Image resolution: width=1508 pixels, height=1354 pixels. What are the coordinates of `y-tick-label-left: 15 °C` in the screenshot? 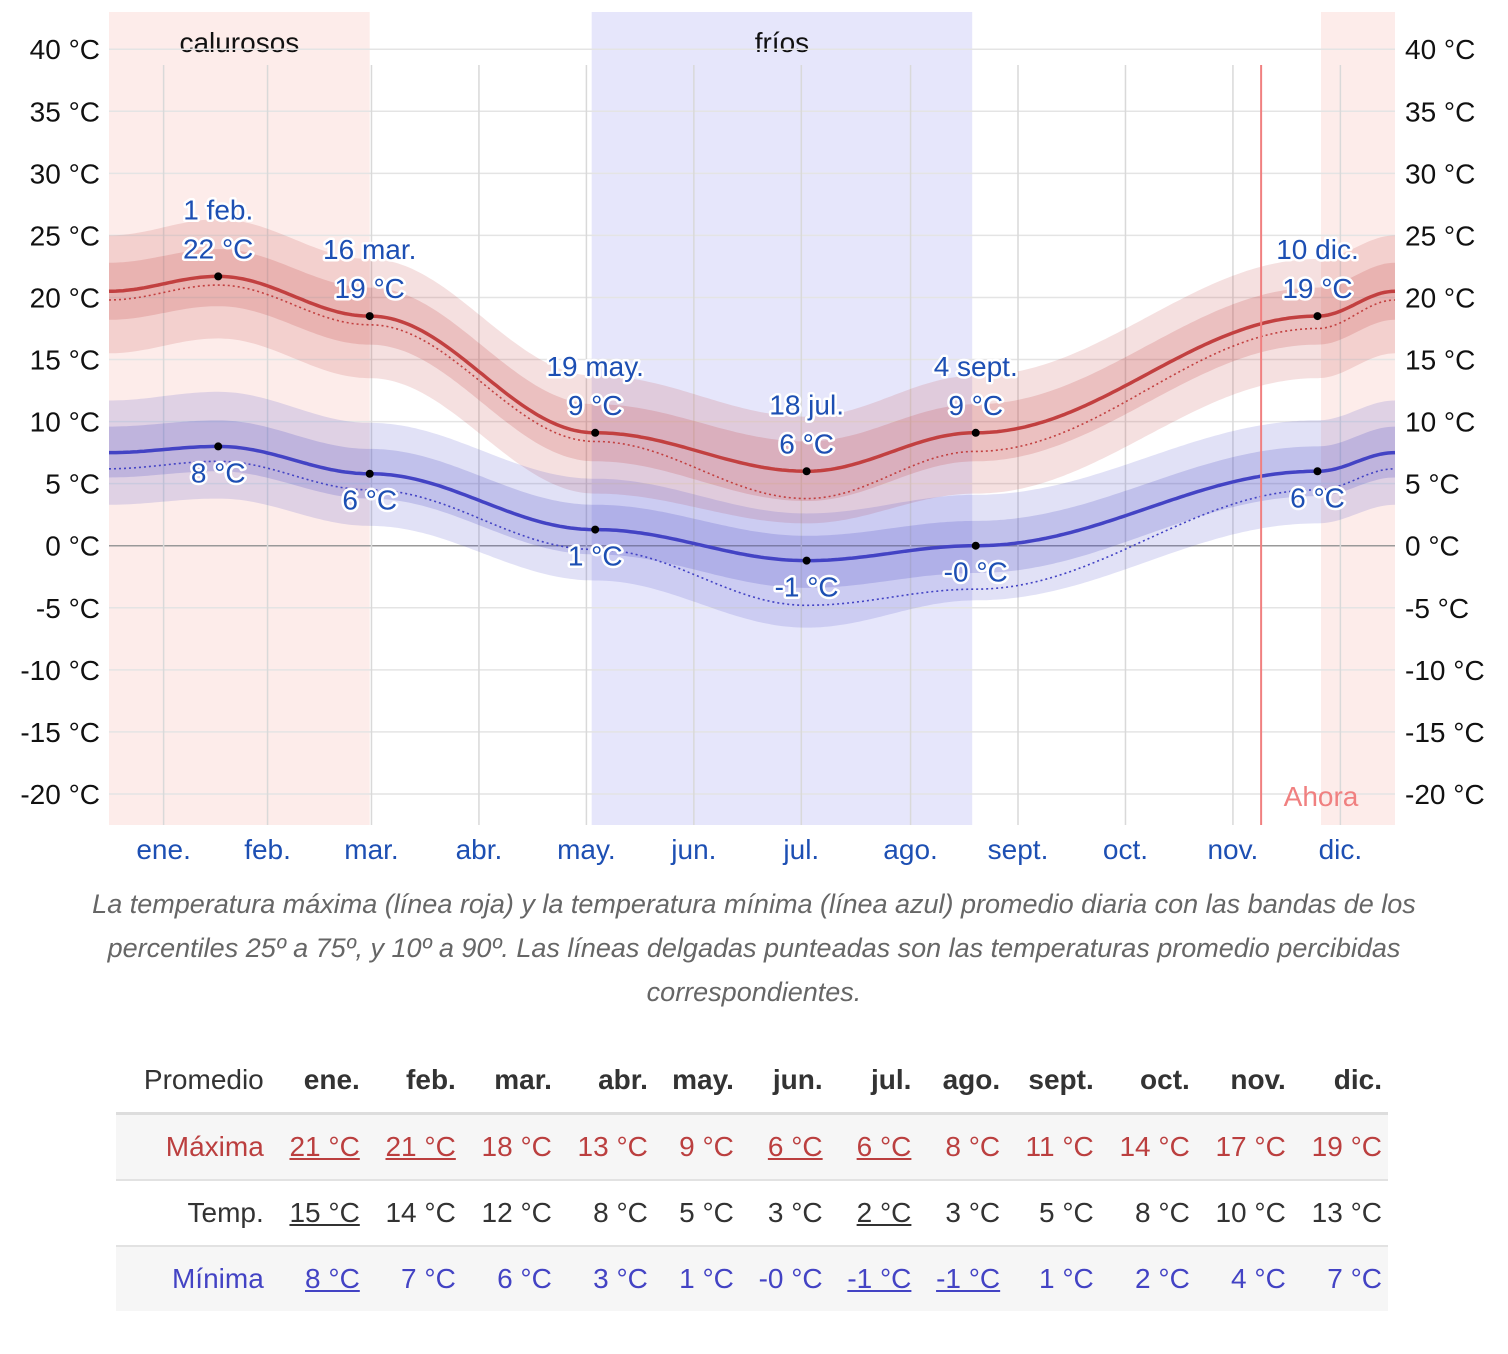 It's located at (65, 360).